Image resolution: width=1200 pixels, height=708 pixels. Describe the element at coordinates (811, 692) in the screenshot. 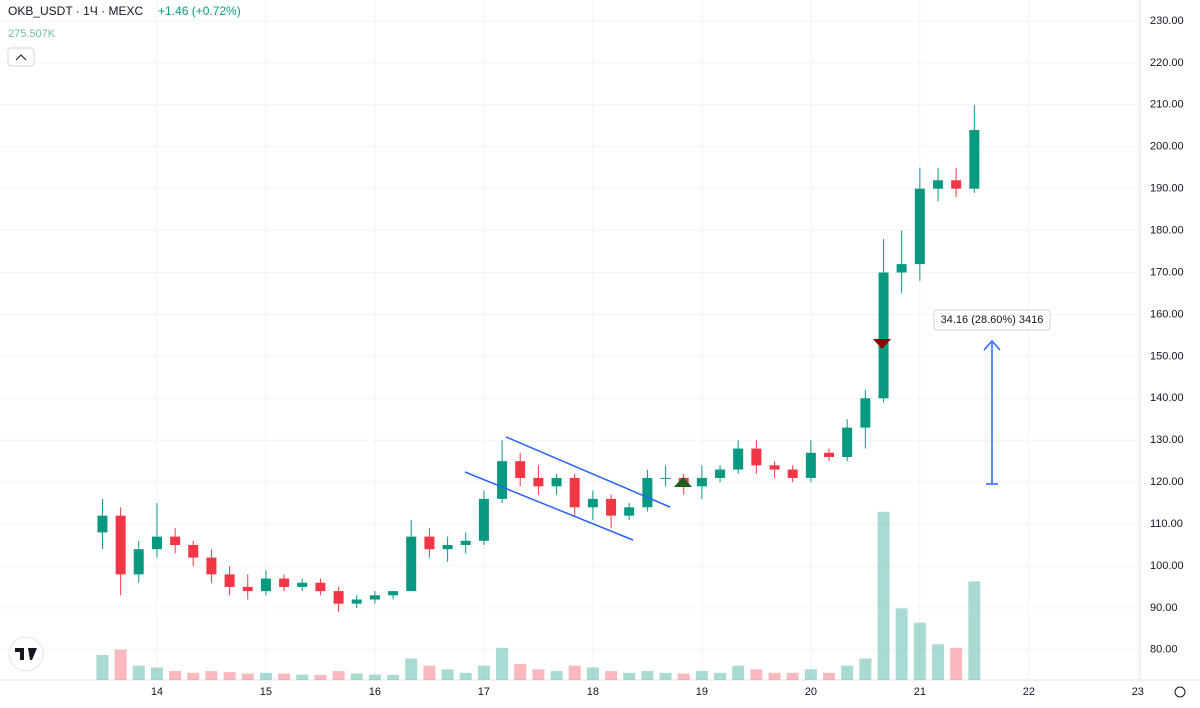

I see `x-tick-label: 20` at that location.